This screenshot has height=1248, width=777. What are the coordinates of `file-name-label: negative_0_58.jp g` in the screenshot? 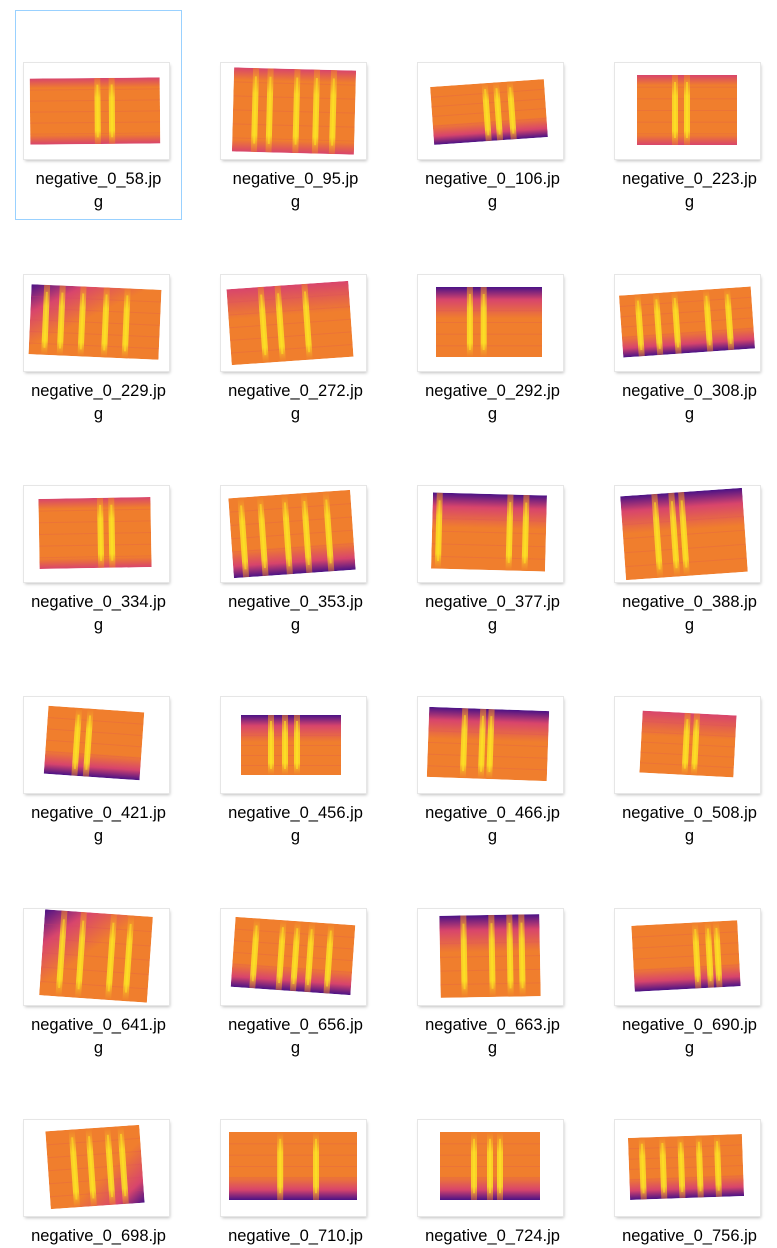 It's located at (98, 191).